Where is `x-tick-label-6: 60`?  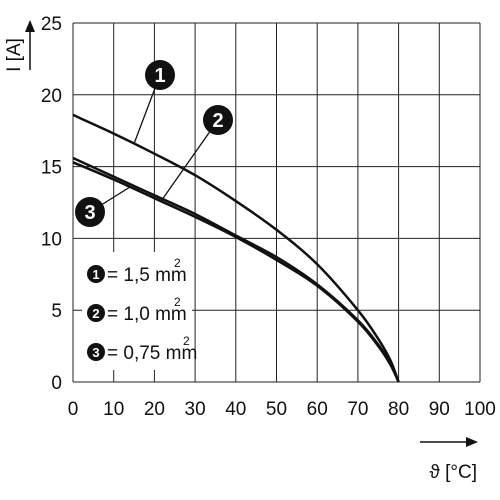
x-tick-label-6: 60 is located at coordinates (317, 409).